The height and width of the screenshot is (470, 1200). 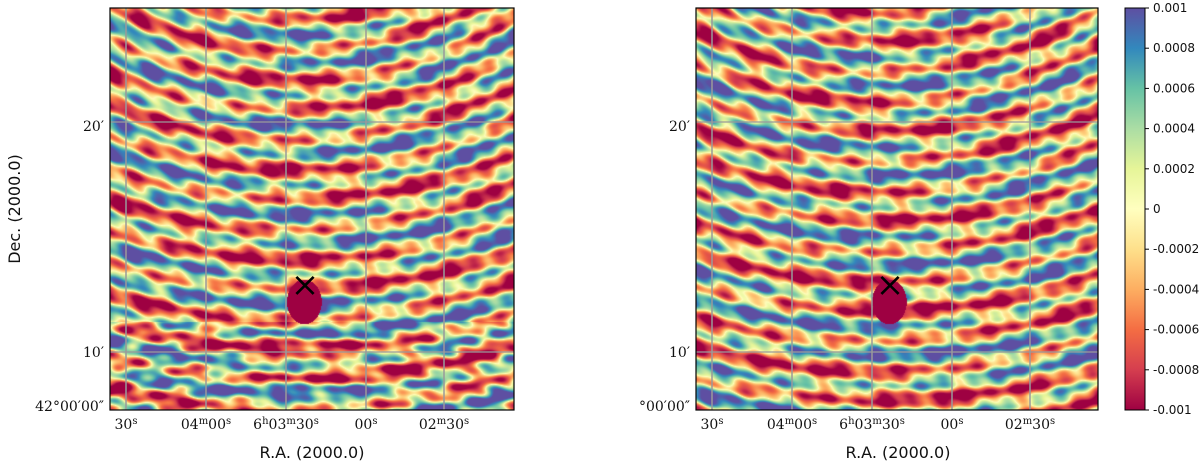 What do you see at coordinates (712, 425) in the screenshot?
I see `x-tick-right-30s: 30s` at bounding box center [712, 425].